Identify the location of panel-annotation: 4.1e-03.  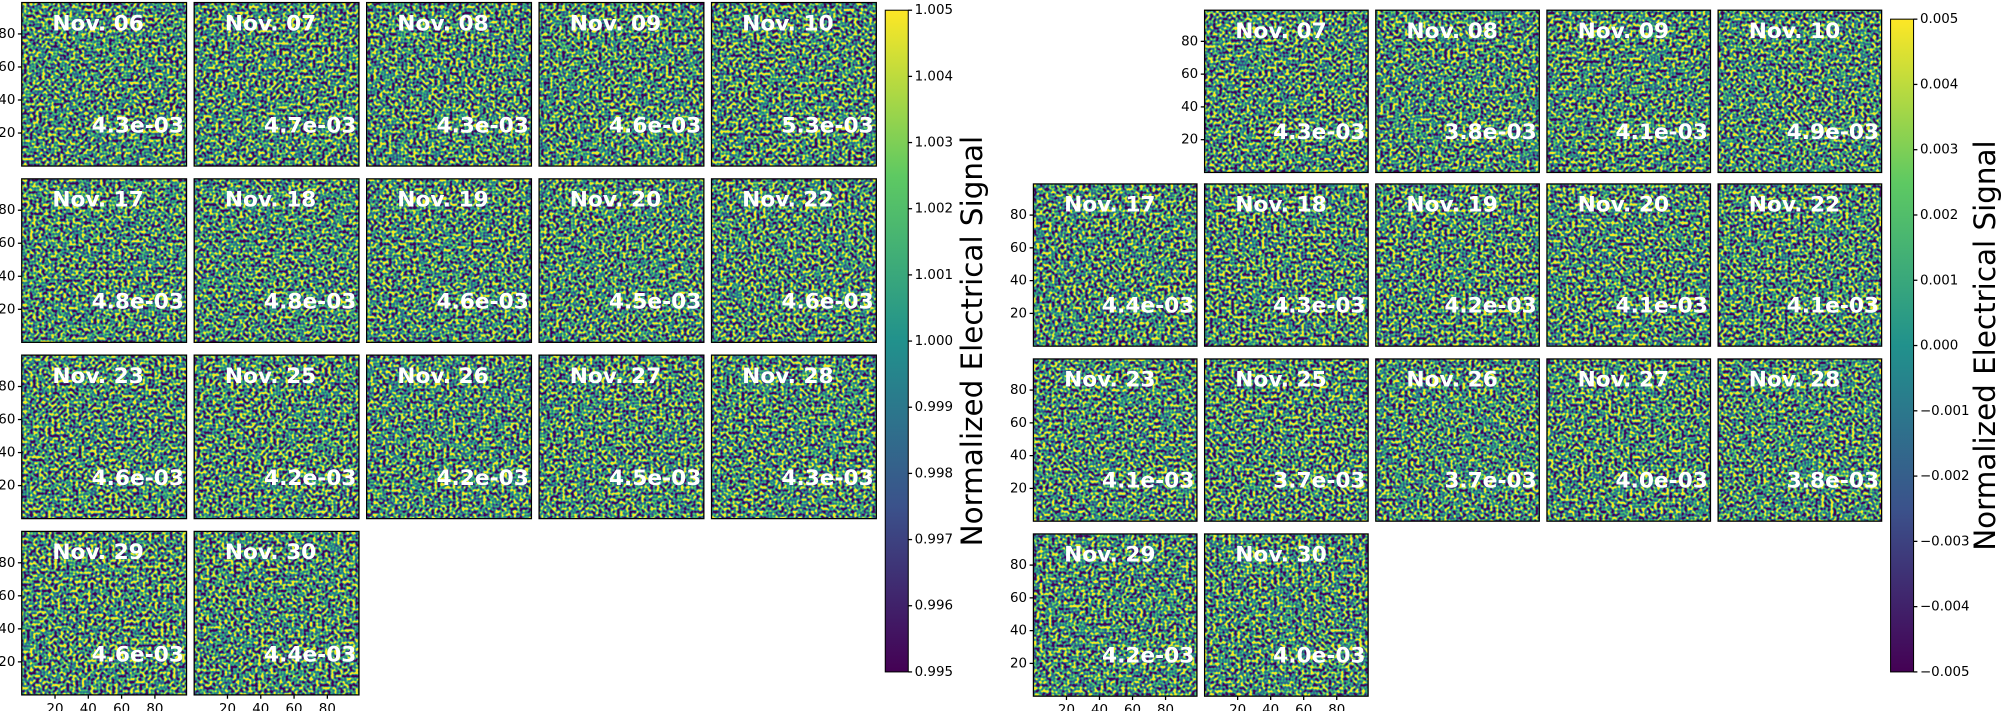
(1662, 306).